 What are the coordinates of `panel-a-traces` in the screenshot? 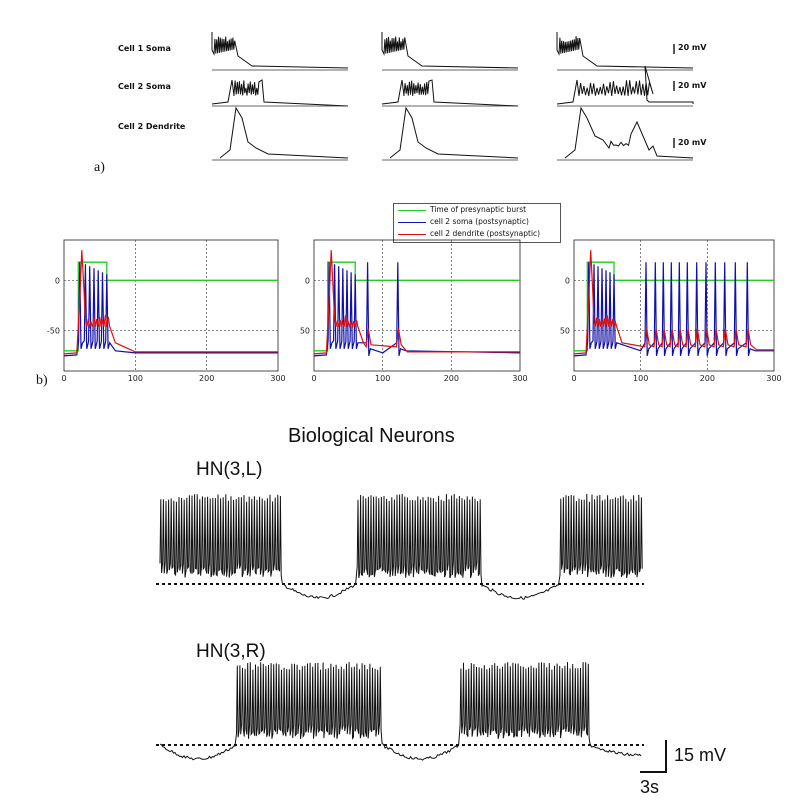 It's located at (452, 96).